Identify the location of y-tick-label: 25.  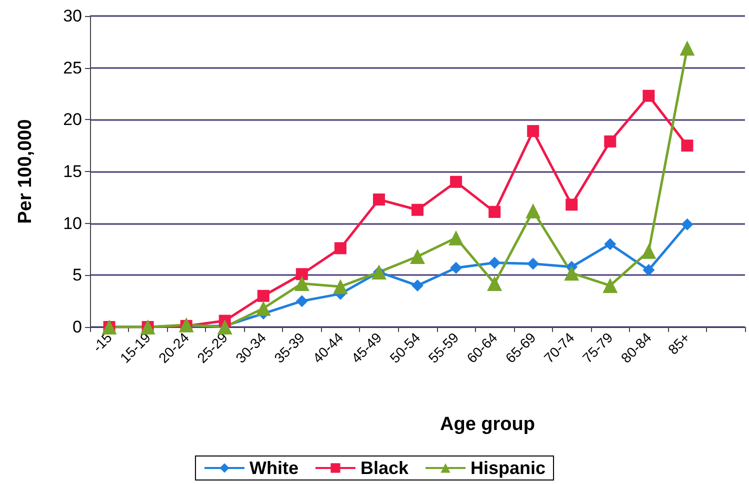
(72, 68).